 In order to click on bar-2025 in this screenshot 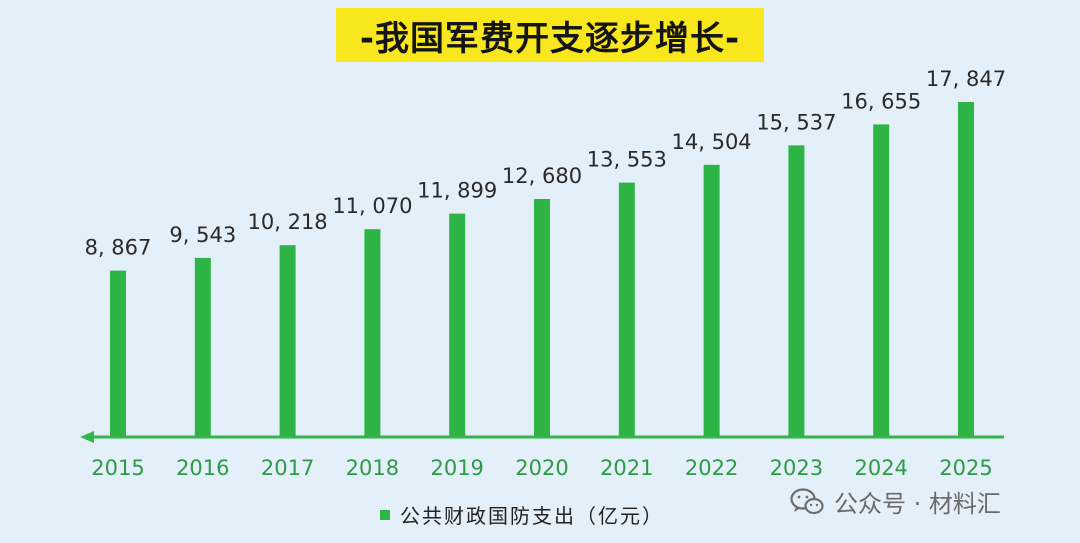, I will do `click(966, 269)`.